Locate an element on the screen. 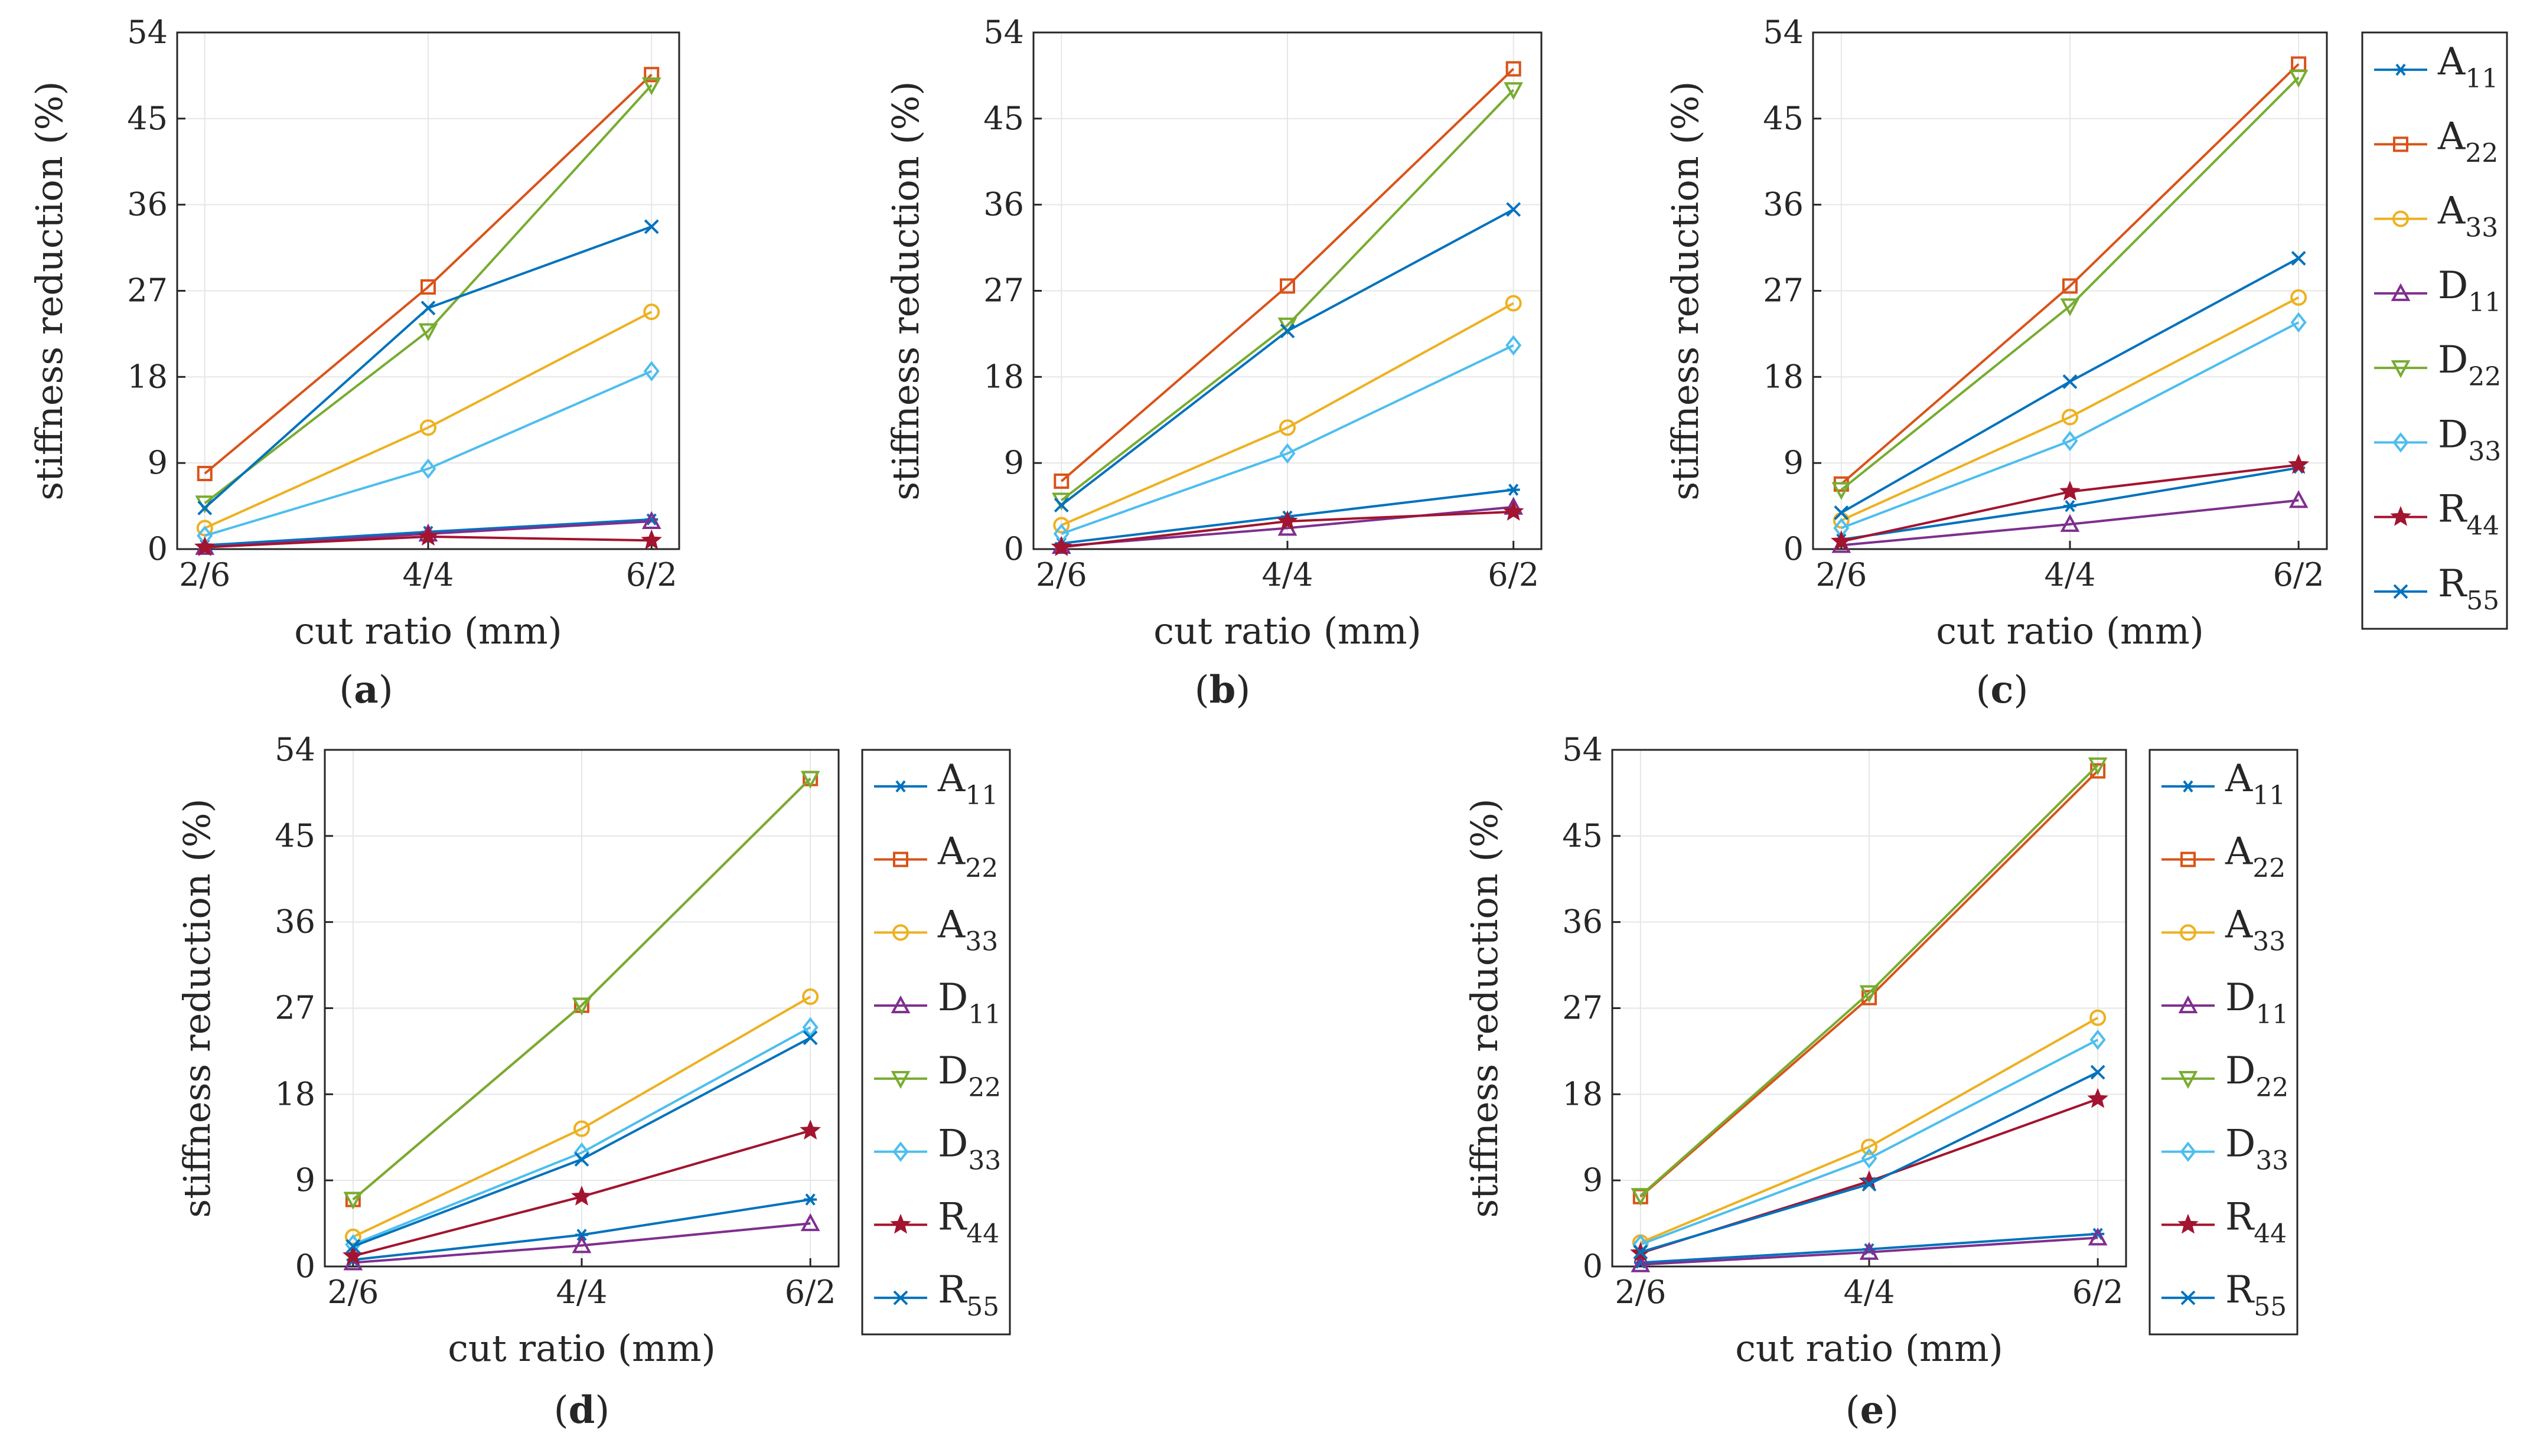 The height and width of the screenshot is (1456, 2530). legend-item-d11: D11 is located at coordinates (2437, 291).